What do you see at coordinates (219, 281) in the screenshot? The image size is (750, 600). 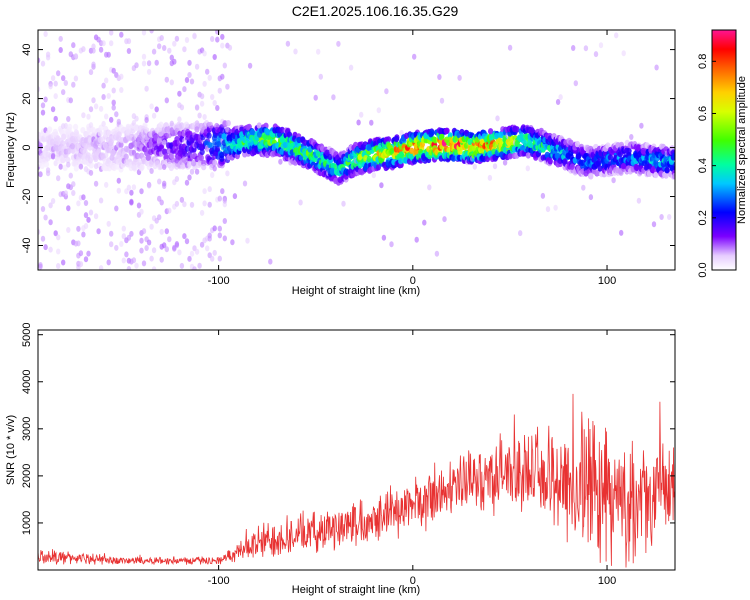 I see `x-tick-label: -100` at bounding box center [219, 281].